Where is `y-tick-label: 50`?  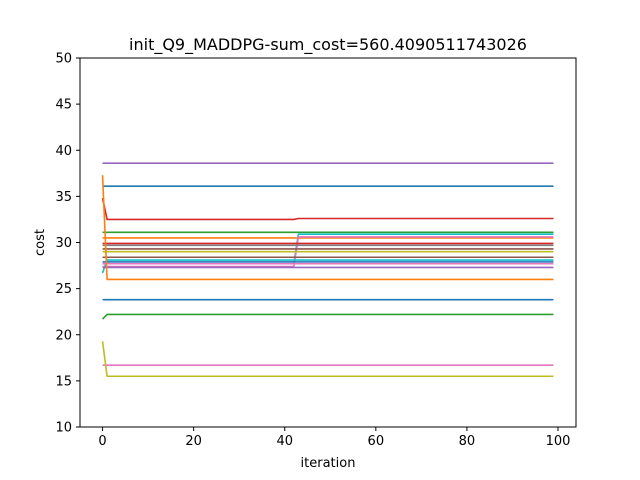 y-tick-label: 50 is located at coordinates (63, 59).